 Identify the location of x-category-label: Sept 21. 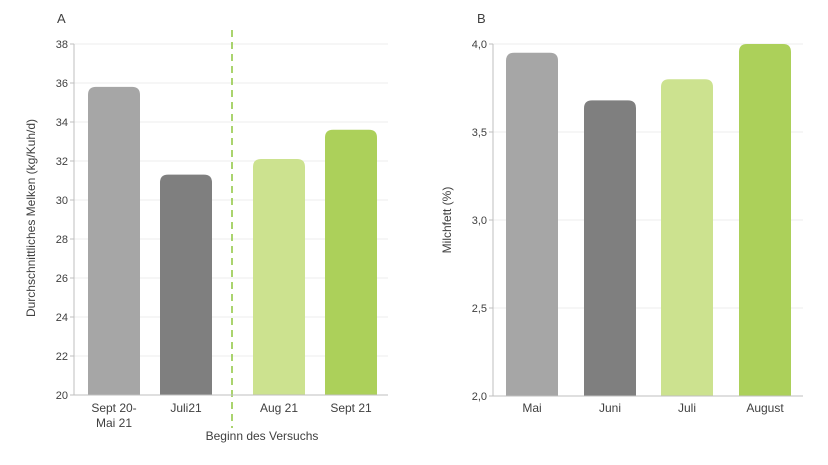
(351, 408).